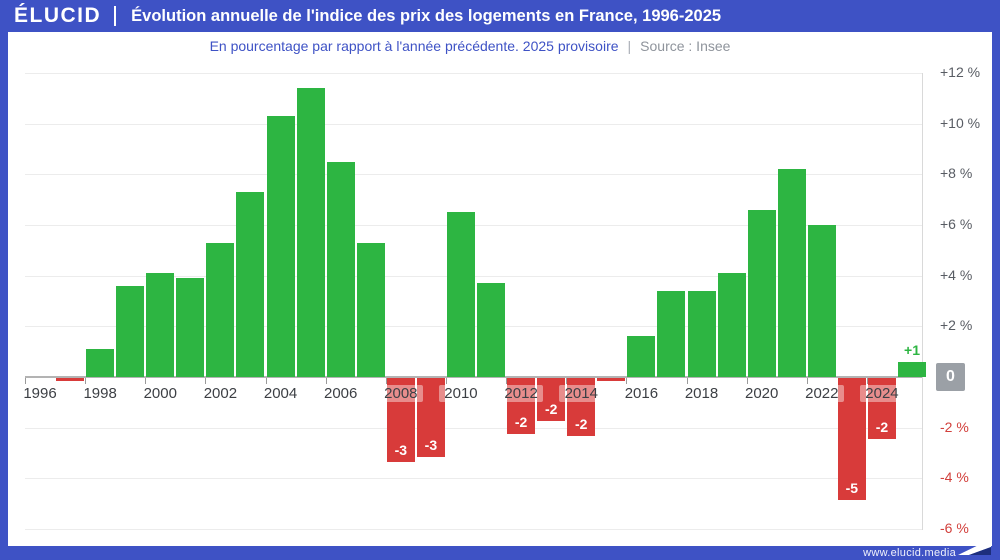  I want to click on bar-1999, so click(130, 331).